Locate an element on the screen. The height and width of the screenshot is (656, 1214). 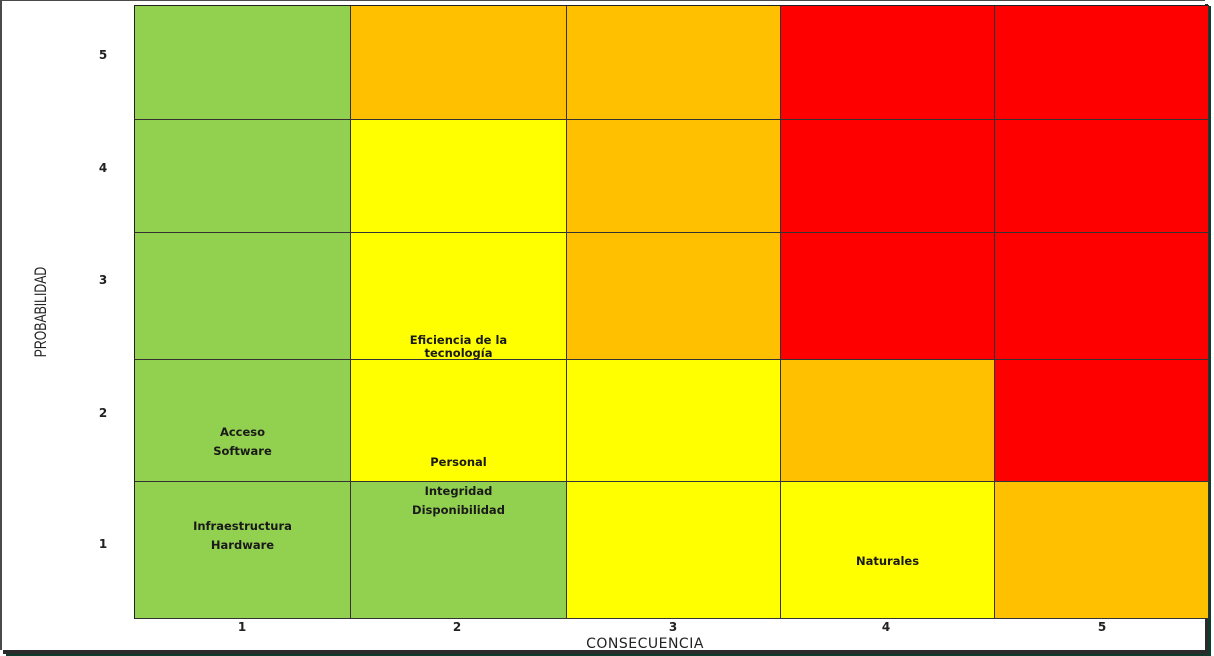
cell-p5-c1 is located at coordinates (243, 63).